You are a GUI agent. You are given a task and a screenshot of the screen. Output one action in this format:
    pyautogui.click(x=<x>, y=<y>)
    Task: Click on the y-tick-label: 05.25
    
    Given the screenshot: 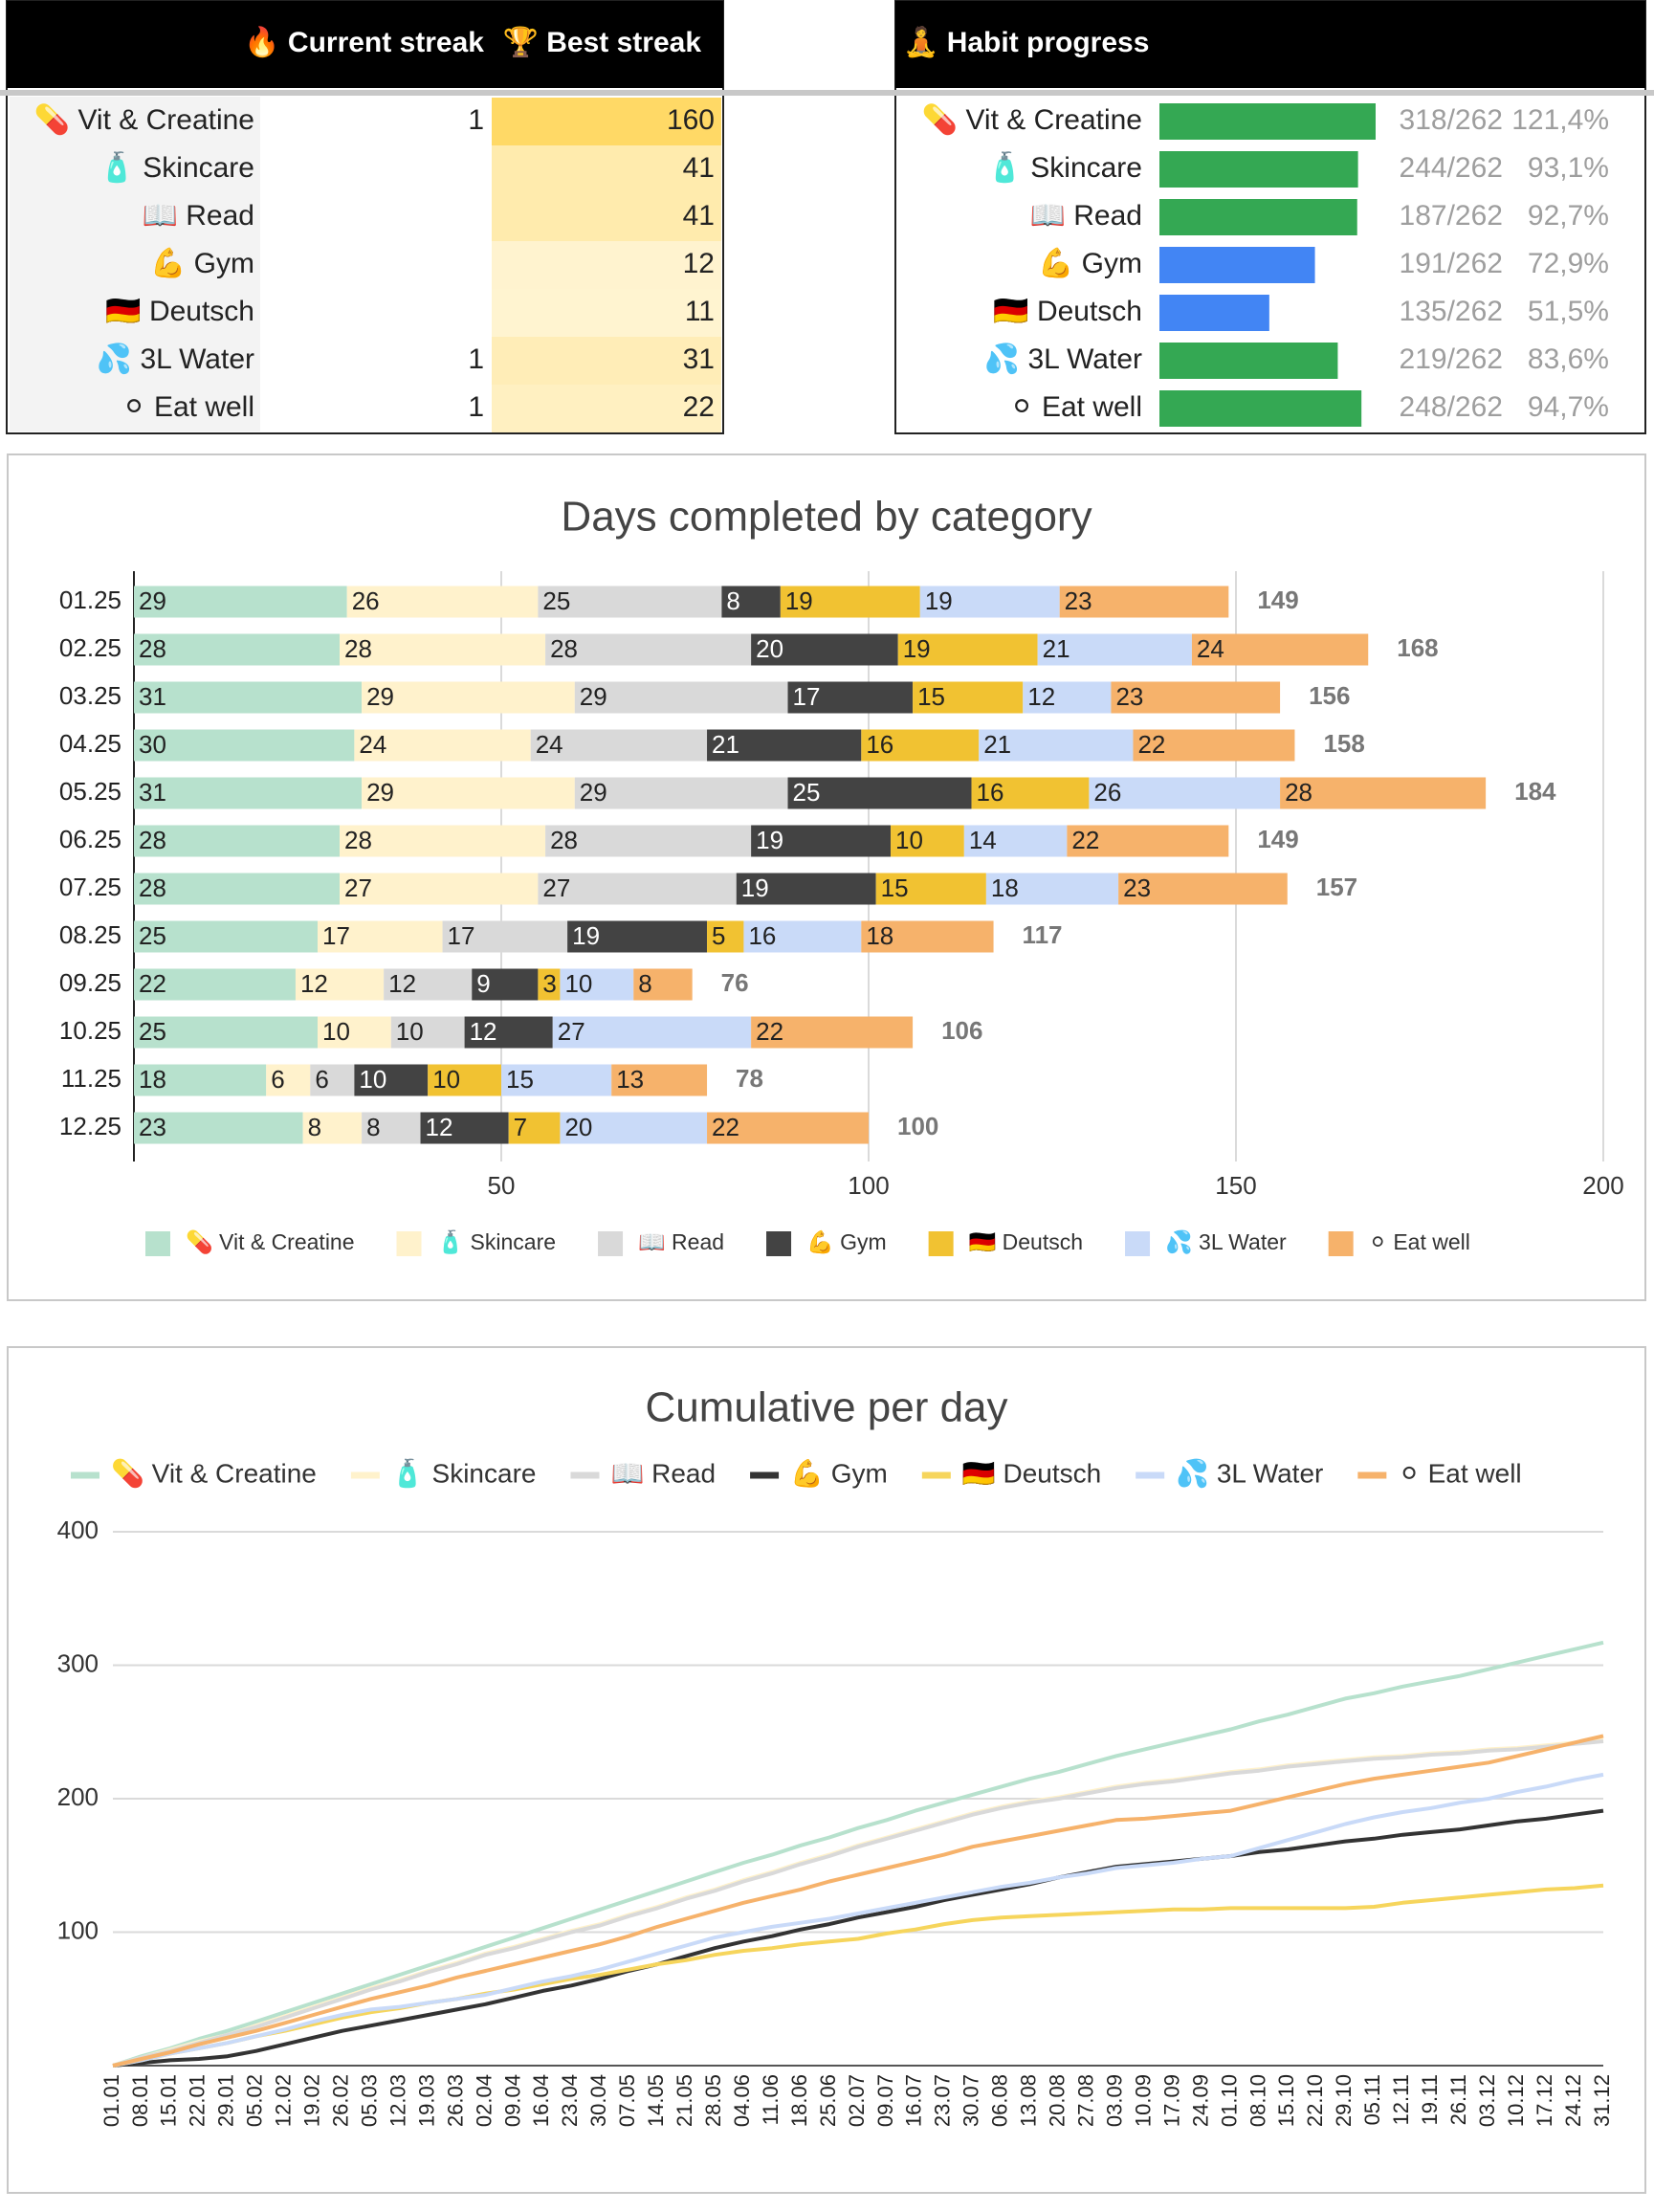 What is the action you would take?
    pyautogui.click(x=90, y=791)
    